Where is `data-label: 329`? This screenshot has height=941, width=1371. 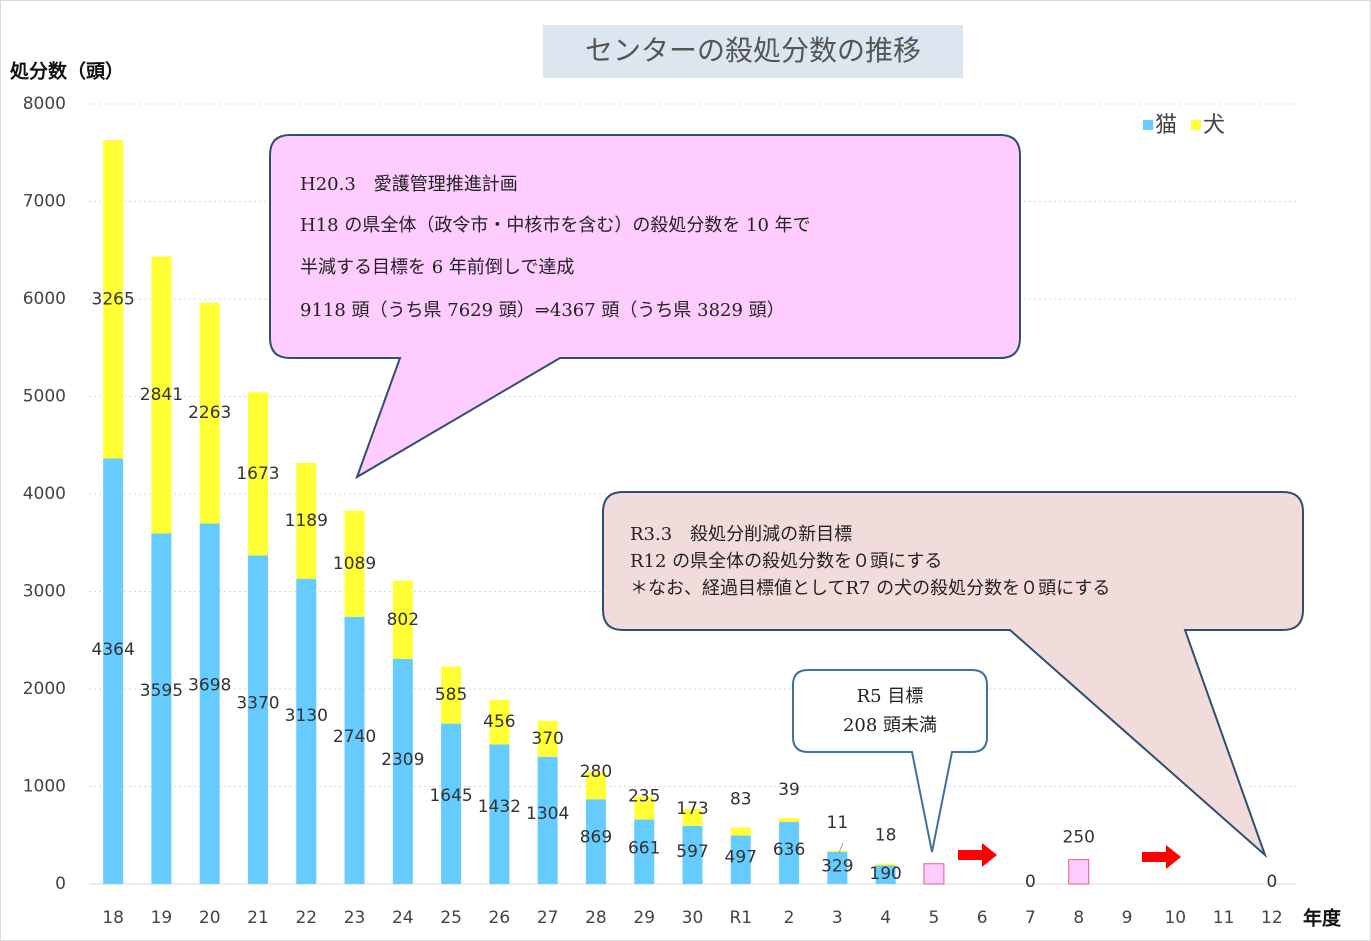 data-label: 329 is located at coordinates (837, 866).